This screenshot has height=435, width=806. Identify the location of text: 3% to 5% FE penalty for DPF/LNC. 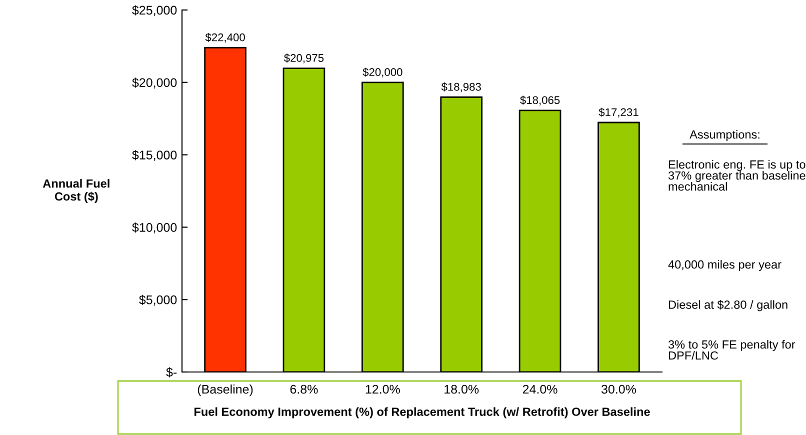
(732, 350).